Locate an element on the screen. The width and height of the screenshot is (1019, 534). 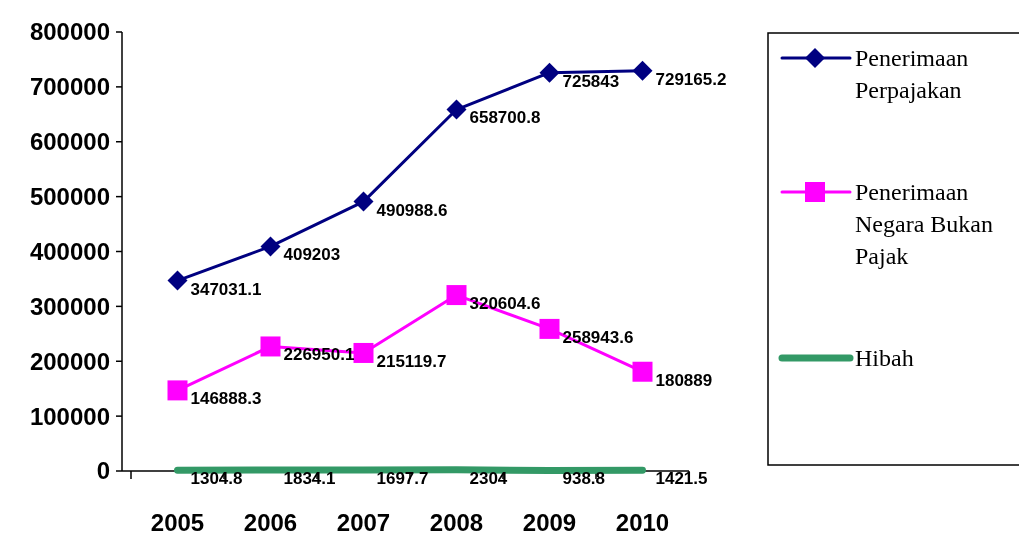
data-label: 180889 is located at coordinates (684, 380).